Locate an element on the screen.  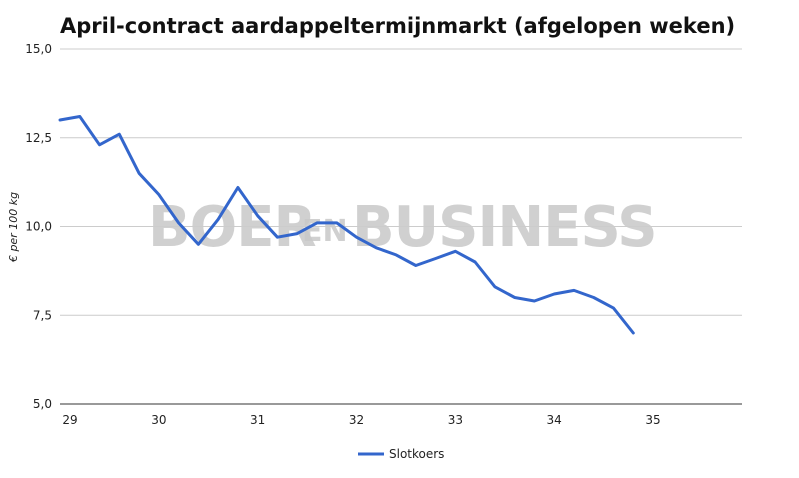
x-tick-label: 32 is located at coordinates (356, 420).